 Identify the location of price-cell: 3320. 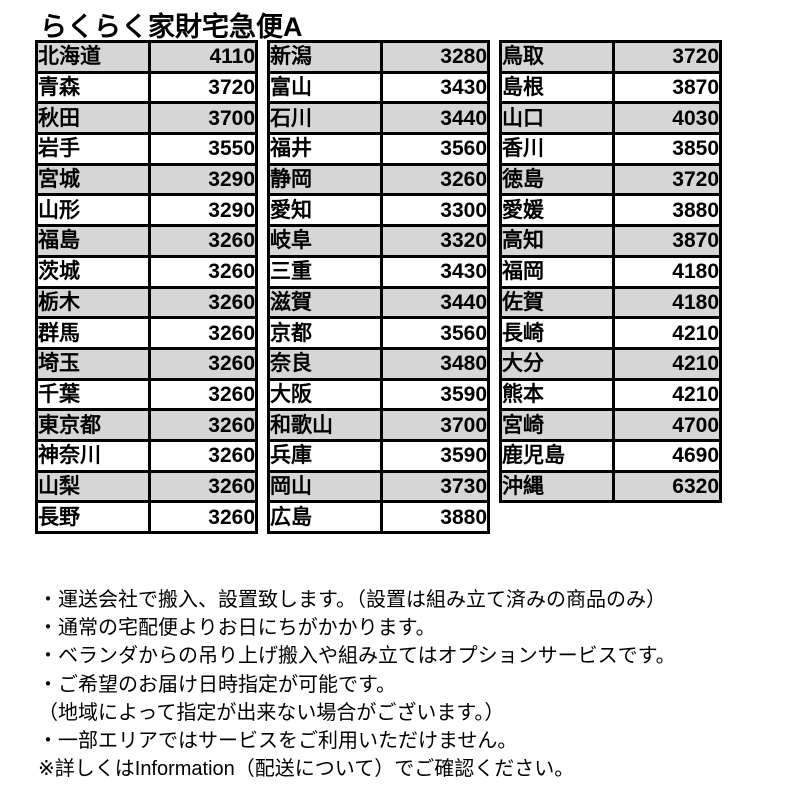
(435, 241).